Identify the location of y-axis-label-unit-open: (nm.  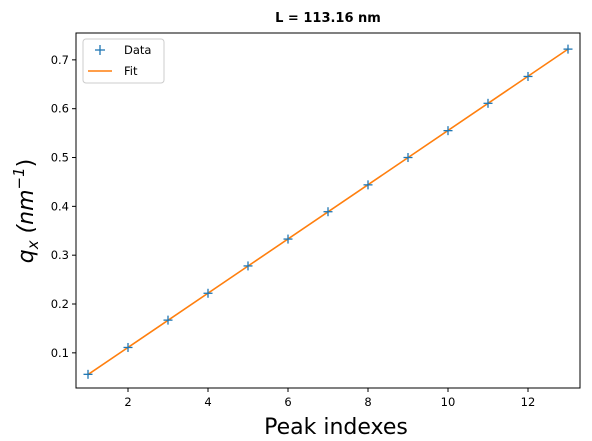
(26, 214).